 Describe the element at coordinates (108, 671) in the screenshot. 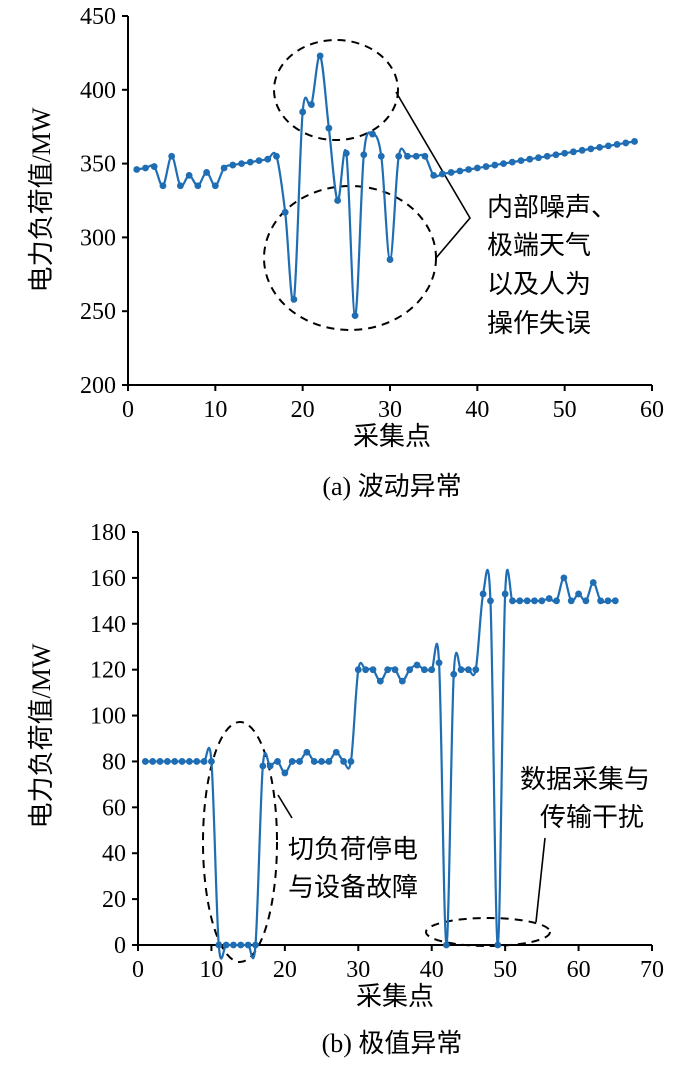

I see `y-tick-label: 120` at that location.